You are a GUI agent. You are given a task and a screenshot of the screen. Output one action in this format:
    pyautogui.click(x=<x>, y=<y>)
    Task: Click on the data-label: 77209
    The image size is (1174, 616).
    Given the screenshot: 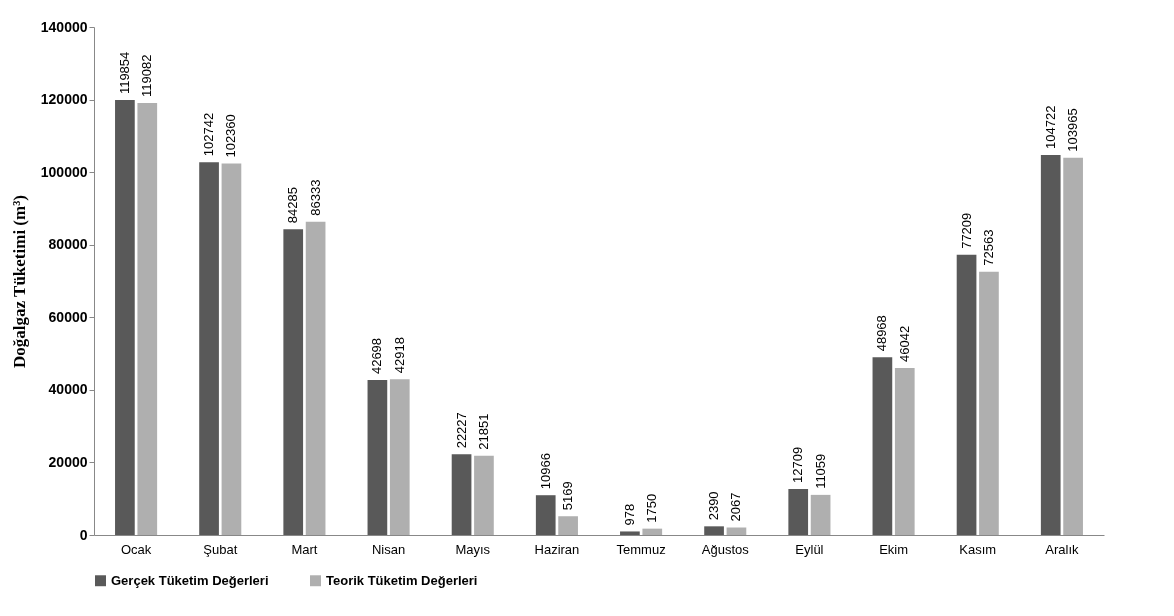 What is the action you would take?
    pyautogui.click(x=966, y=230)
    